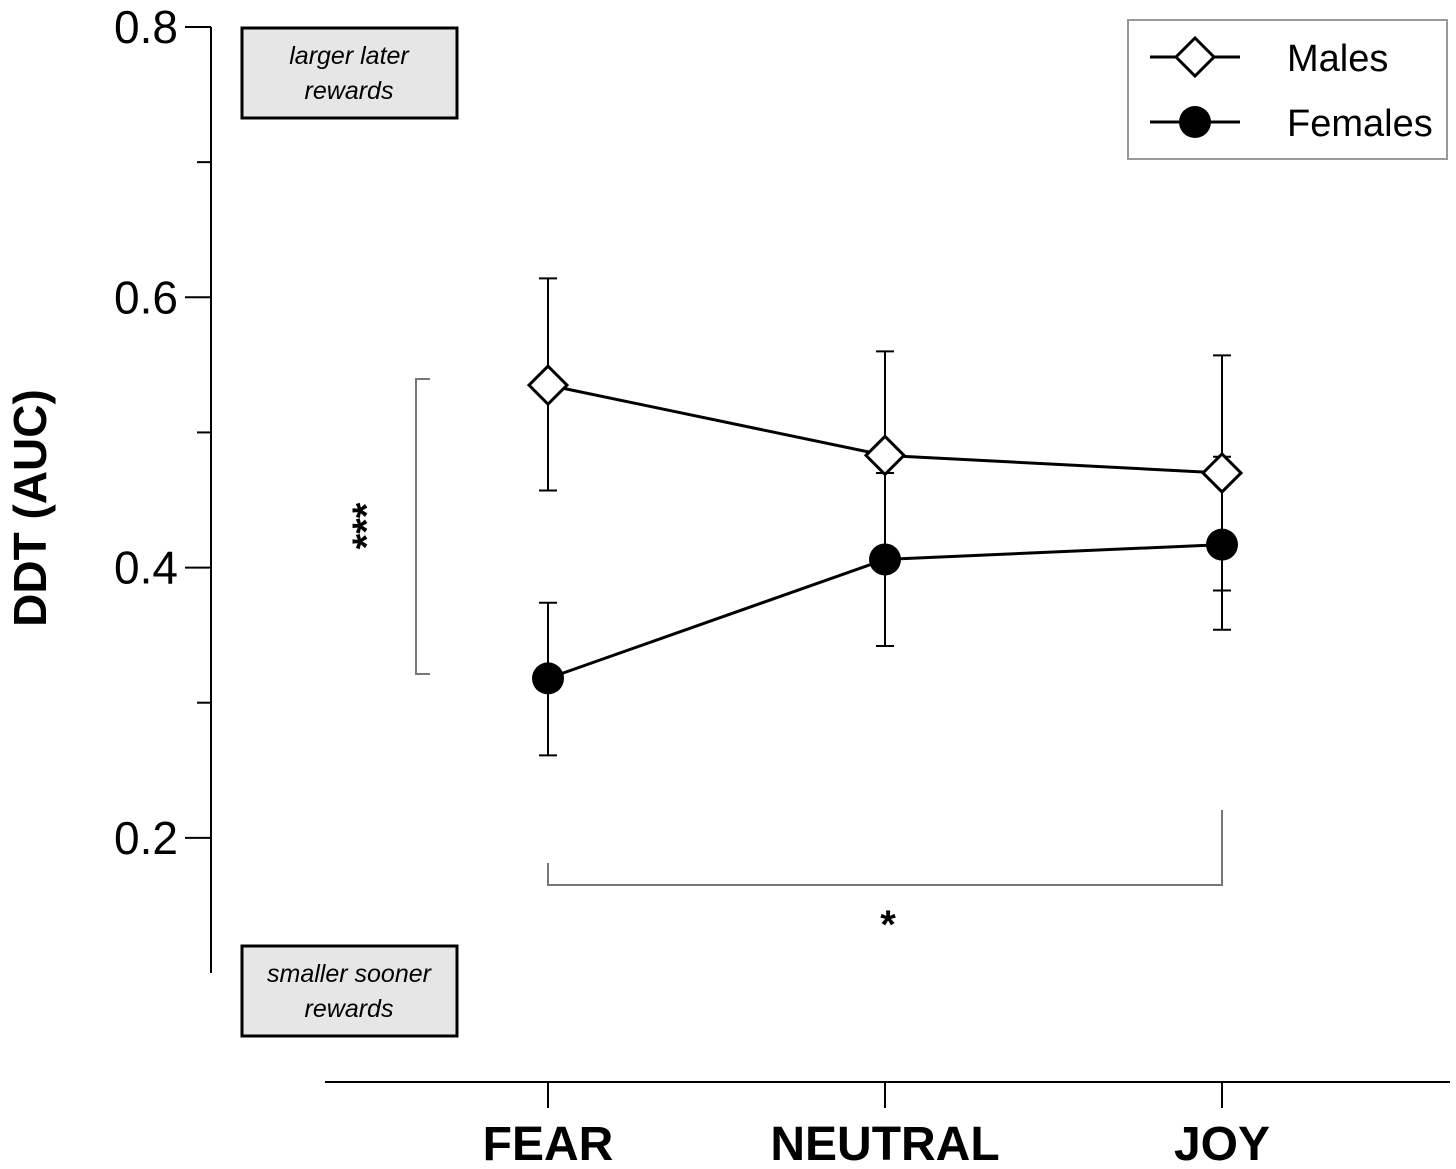 The image size is (1456, 1169). What do you see at coordinates (1195, 57) in the screenshot?
I see `legend-males-marker` at bounding box center [1195, 57].